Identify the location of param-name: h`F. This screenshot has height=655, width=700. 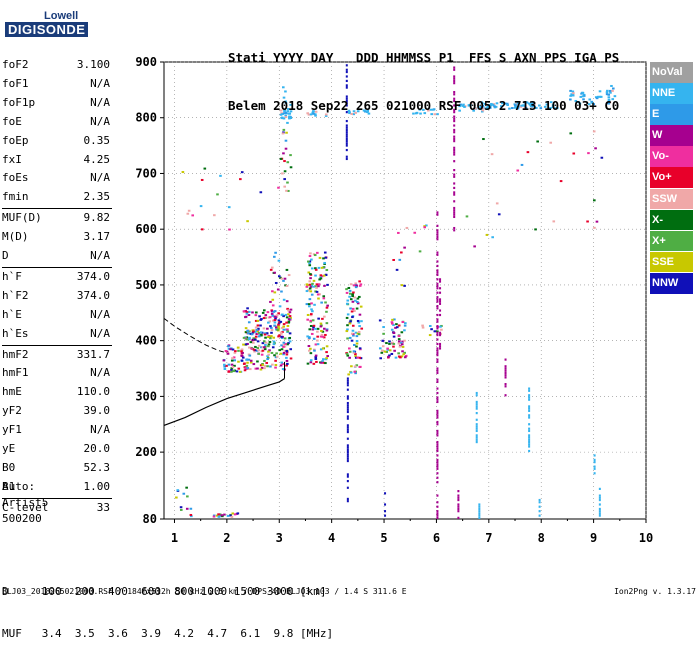
(12, 276).